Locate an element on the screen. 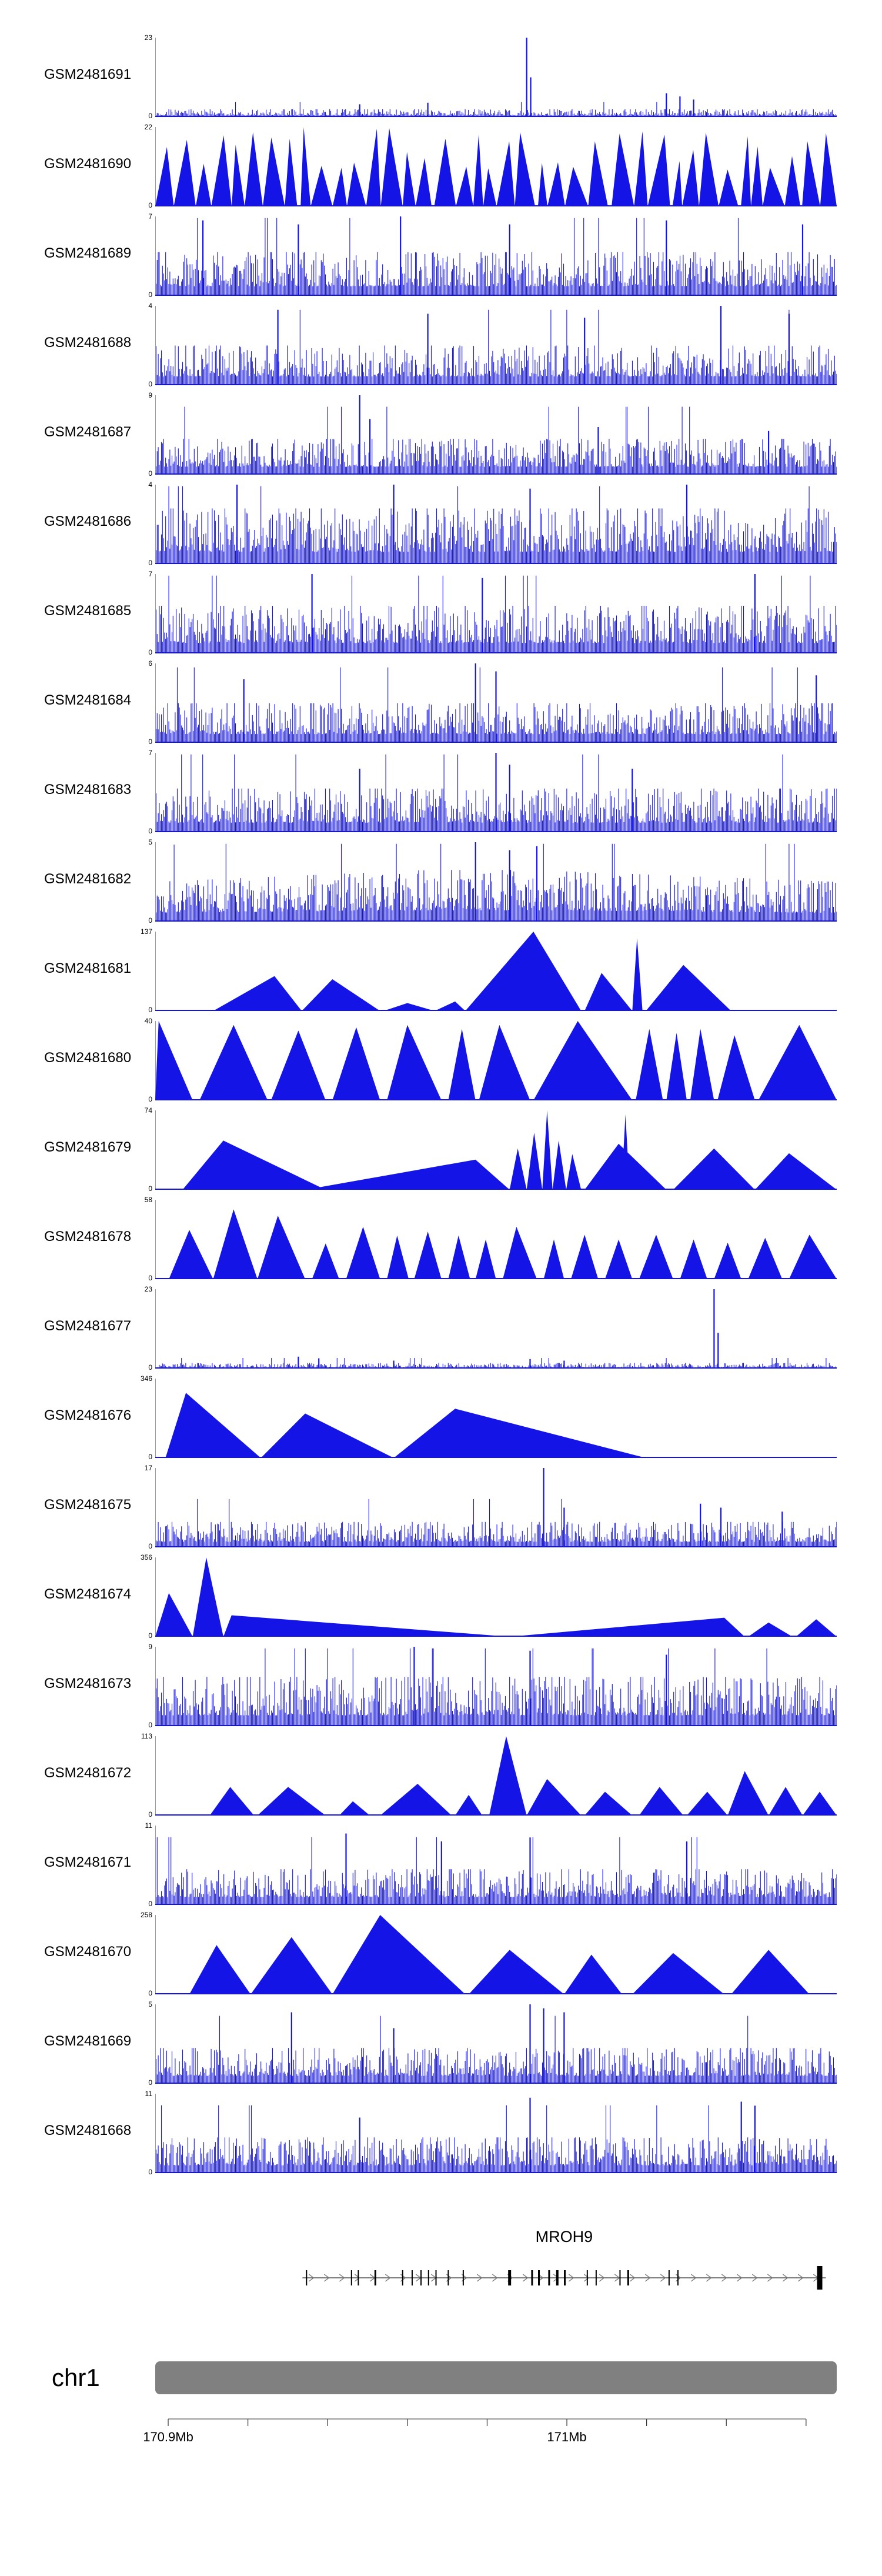 The width and height of the screenshot is (882, 2576). chromosome-track: chr1 is located at coordinates (441, 2377).